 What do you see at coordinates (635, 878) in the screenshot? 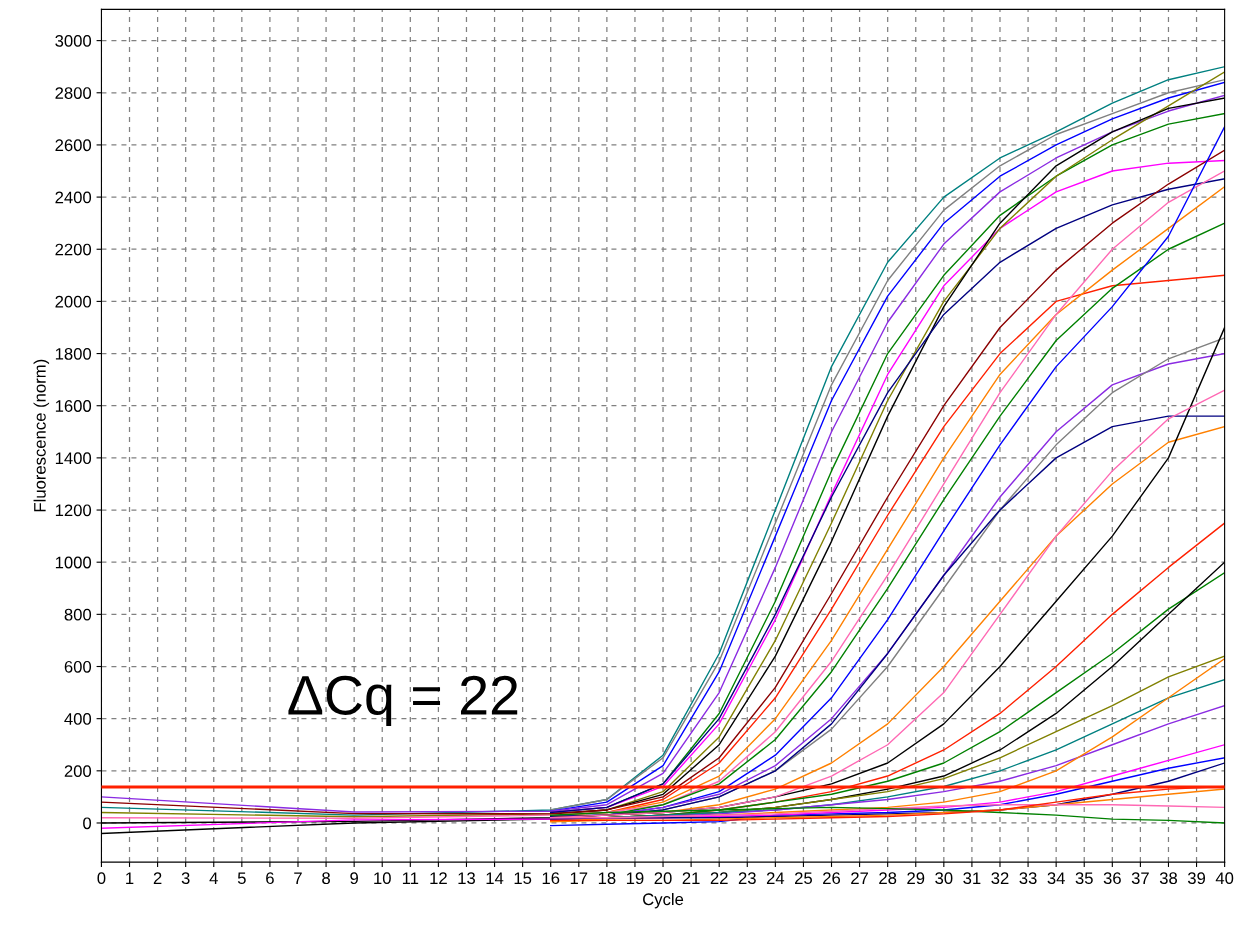
I see `x-tick-label: 19` at bounding box center [635, 878].